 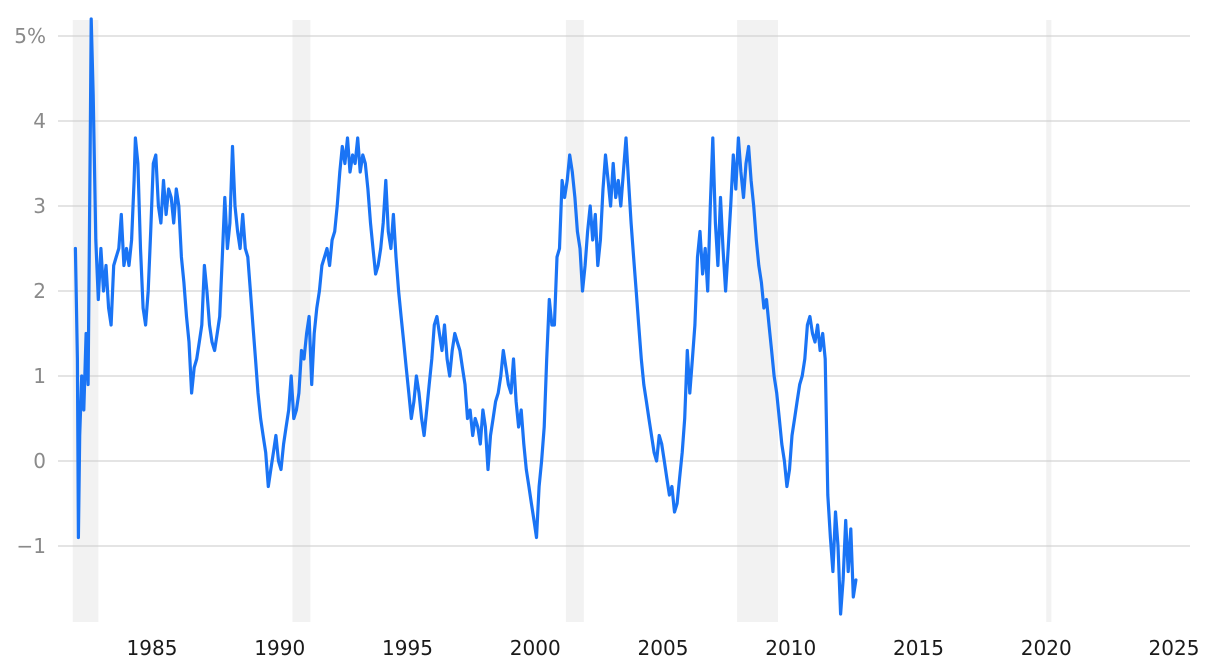 I want to click on x-tick-label: 2010, so click(x=790, y=648).